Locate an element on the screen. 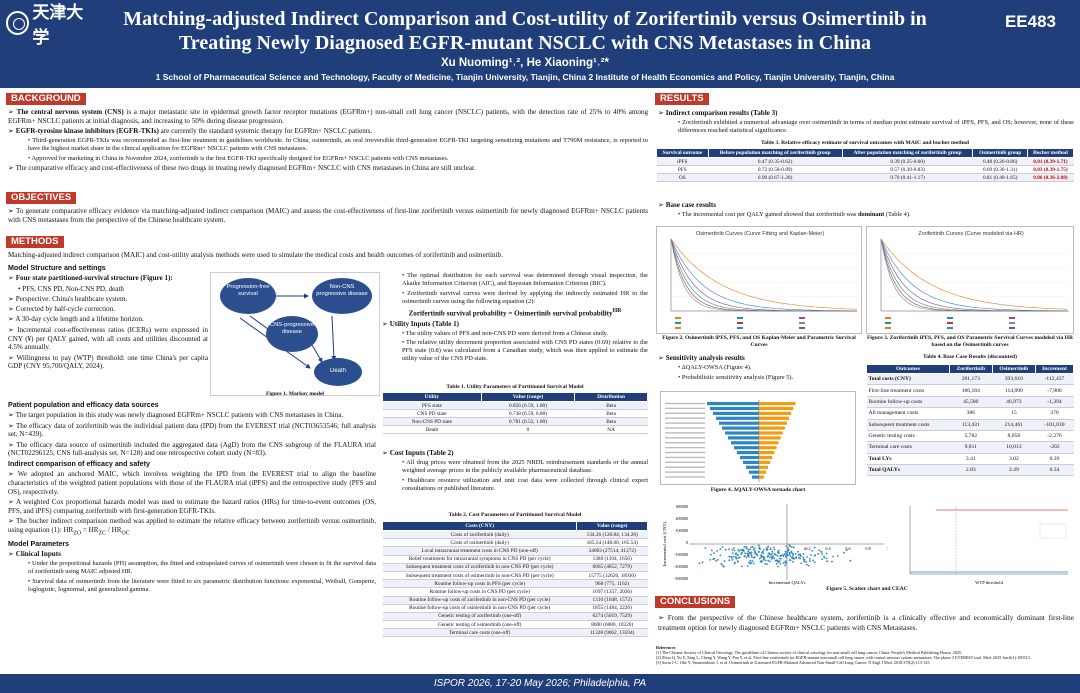  table-cell: 0.48 (0.26-0.86) is located at coordinates (1000, 161).